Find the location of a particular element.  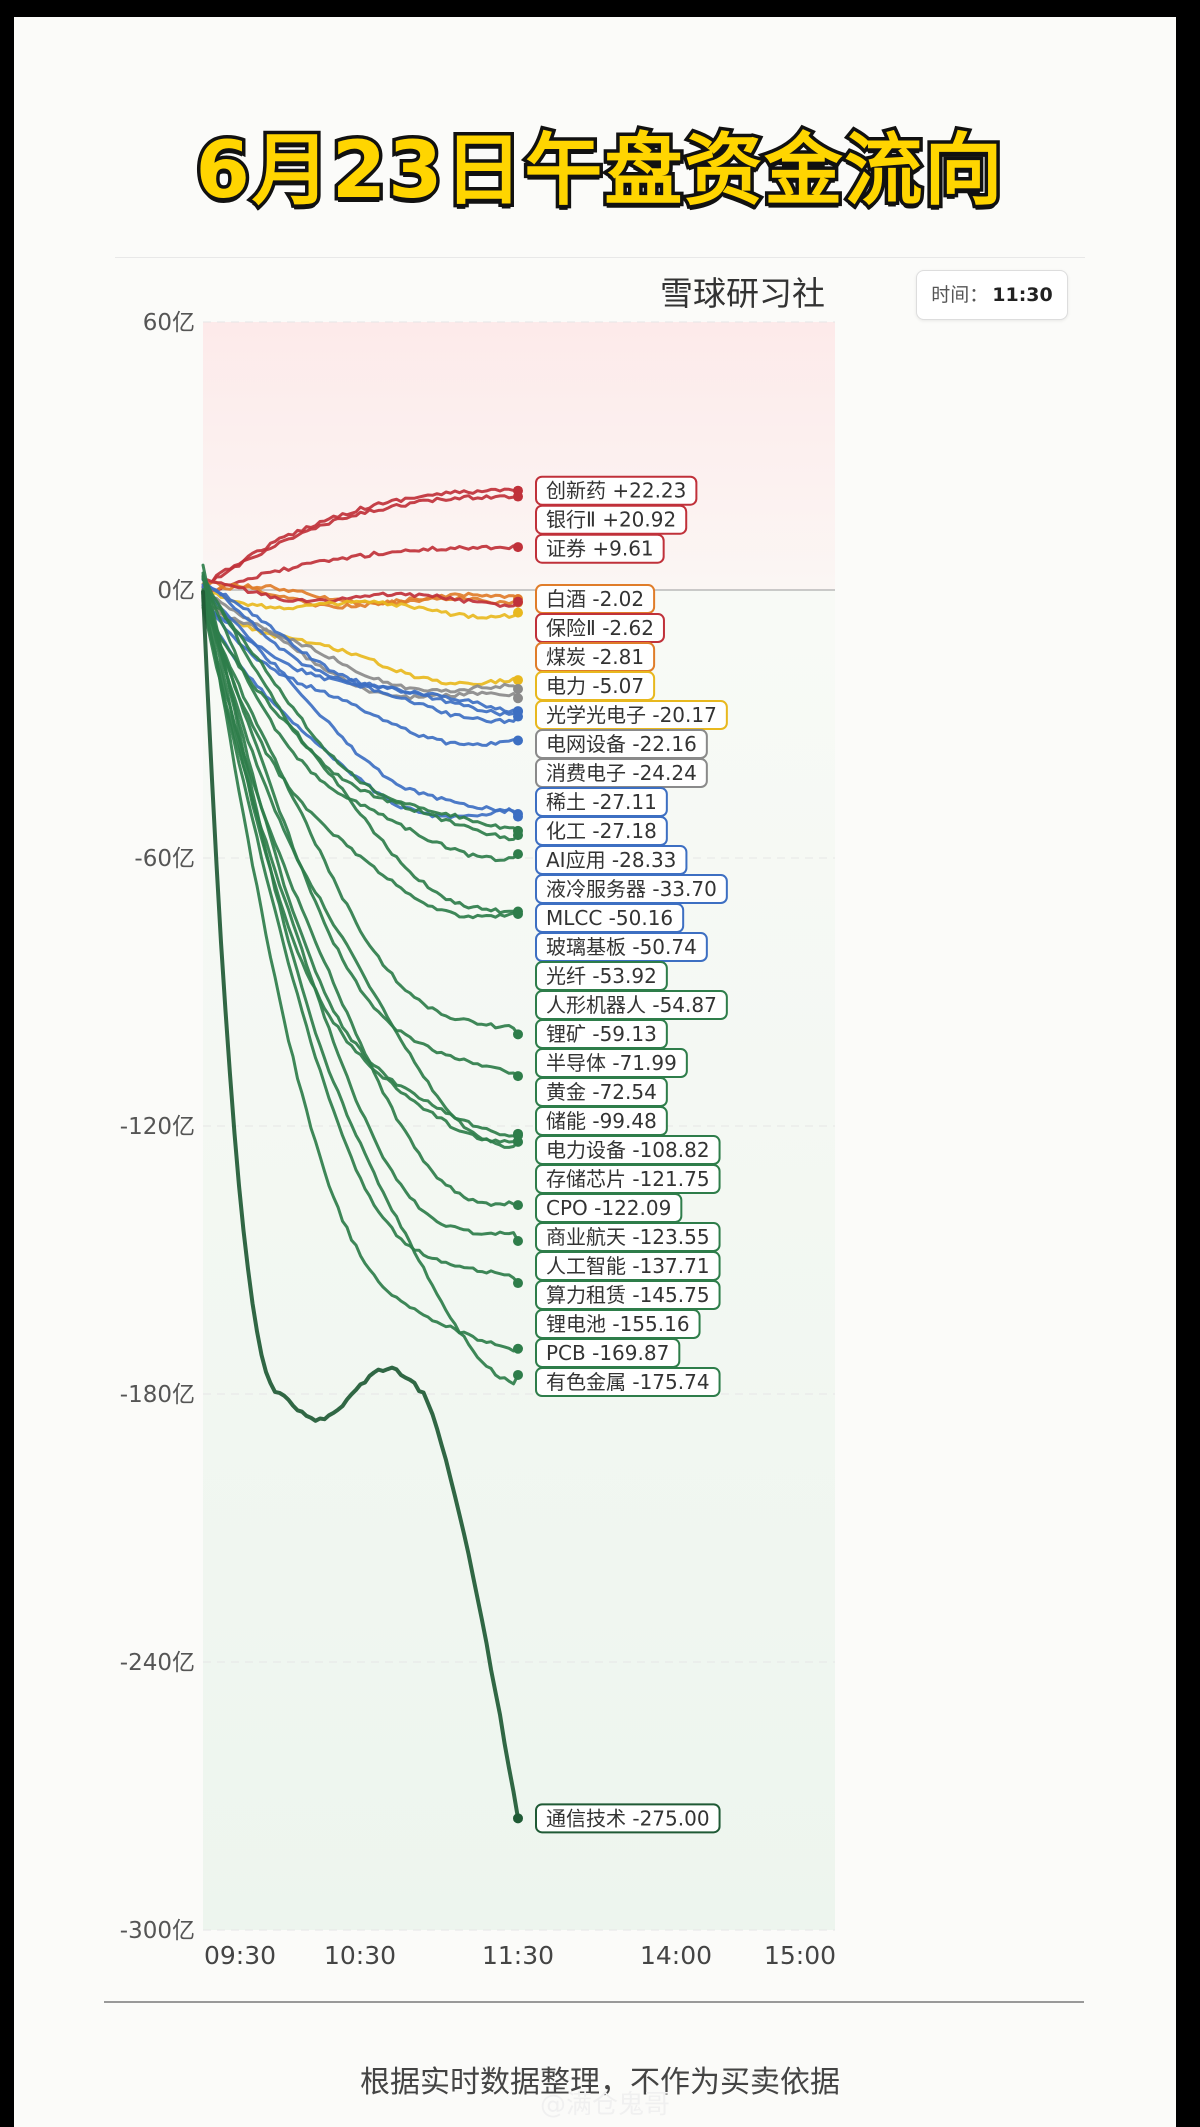

series-label: 创新药 +22.23 is located at coordinates (616, 490).